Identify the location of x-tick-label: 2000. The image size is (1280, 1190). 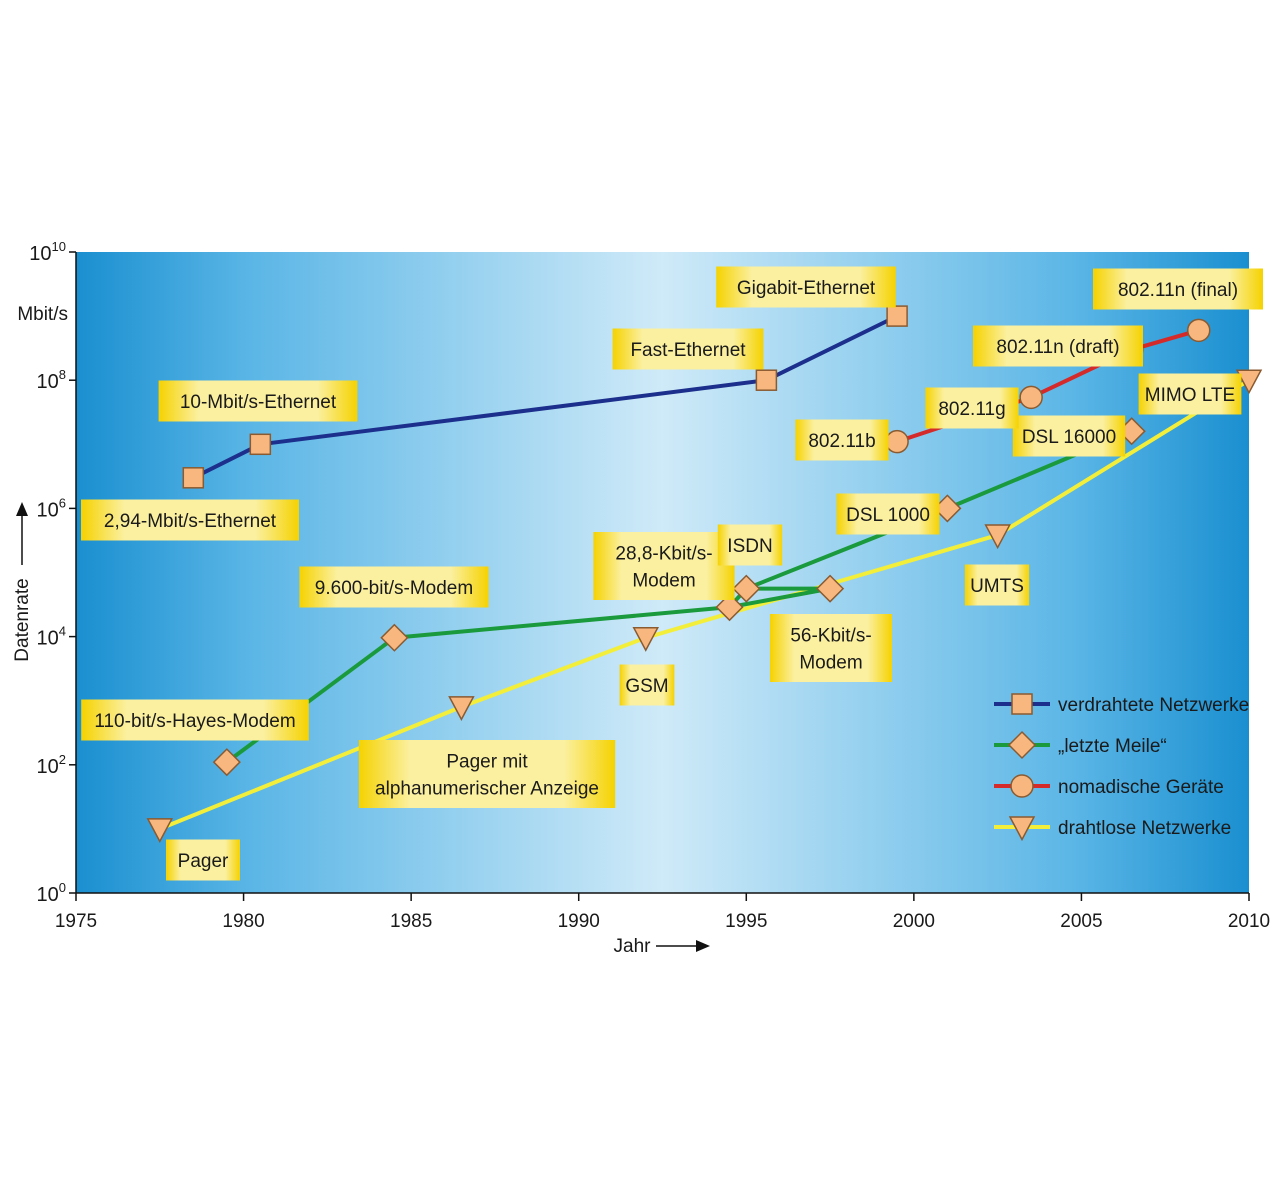
(914, 921).